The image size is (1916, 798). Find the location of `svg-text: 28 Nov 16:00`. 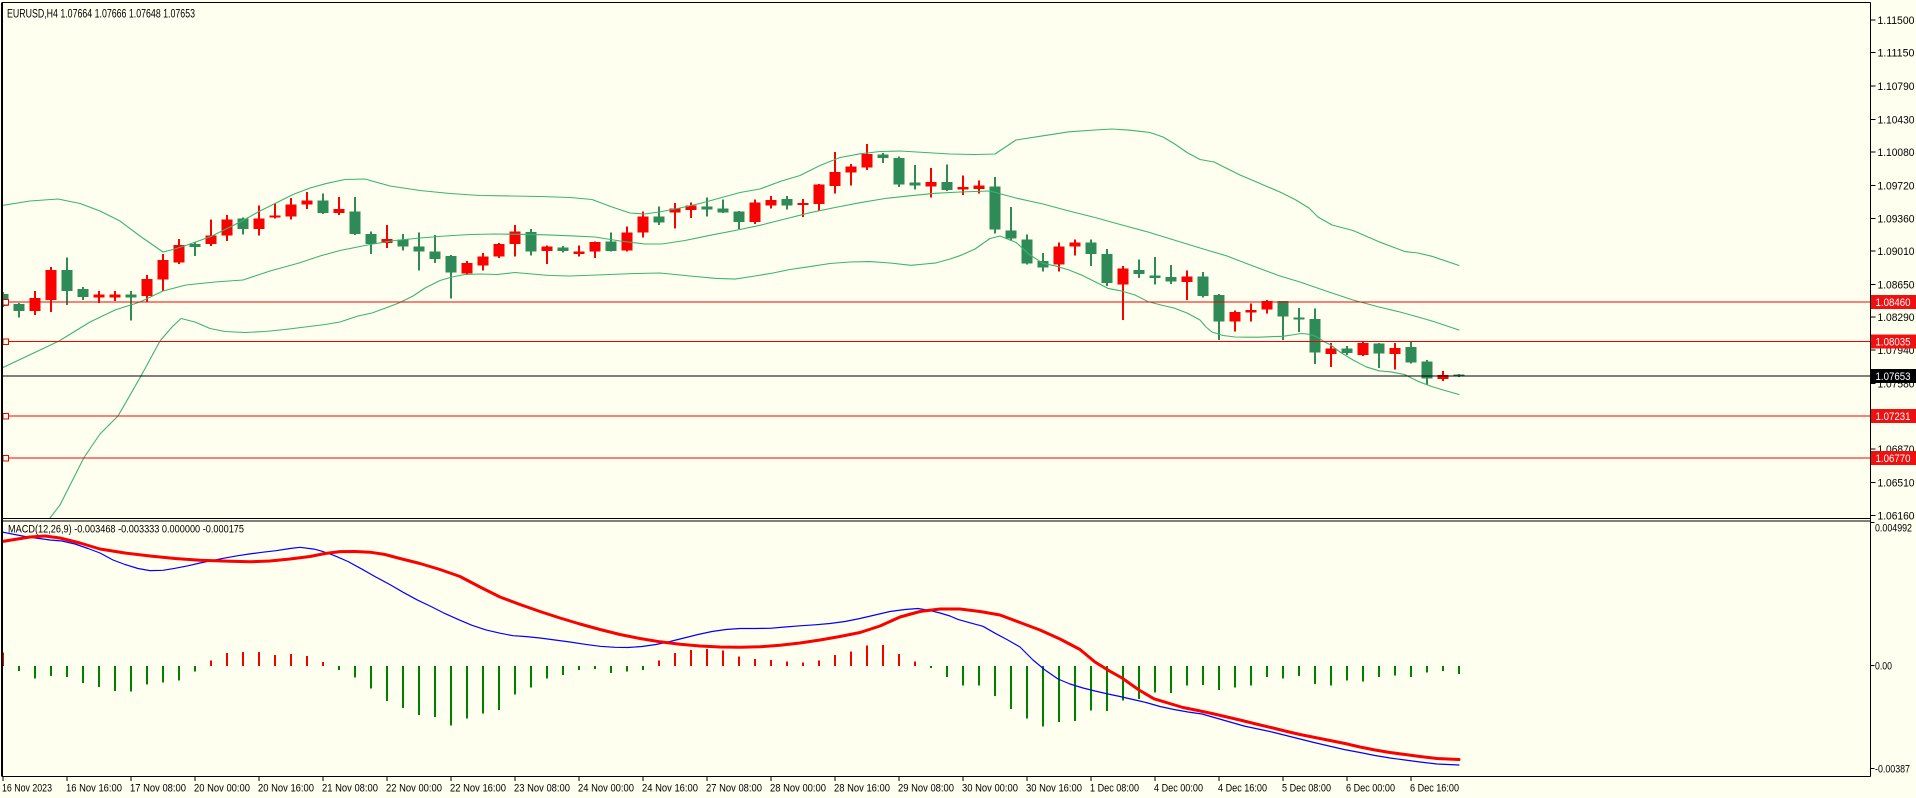

svg-text: 28 Nov 16:00 is located at coordinates (862, 789).